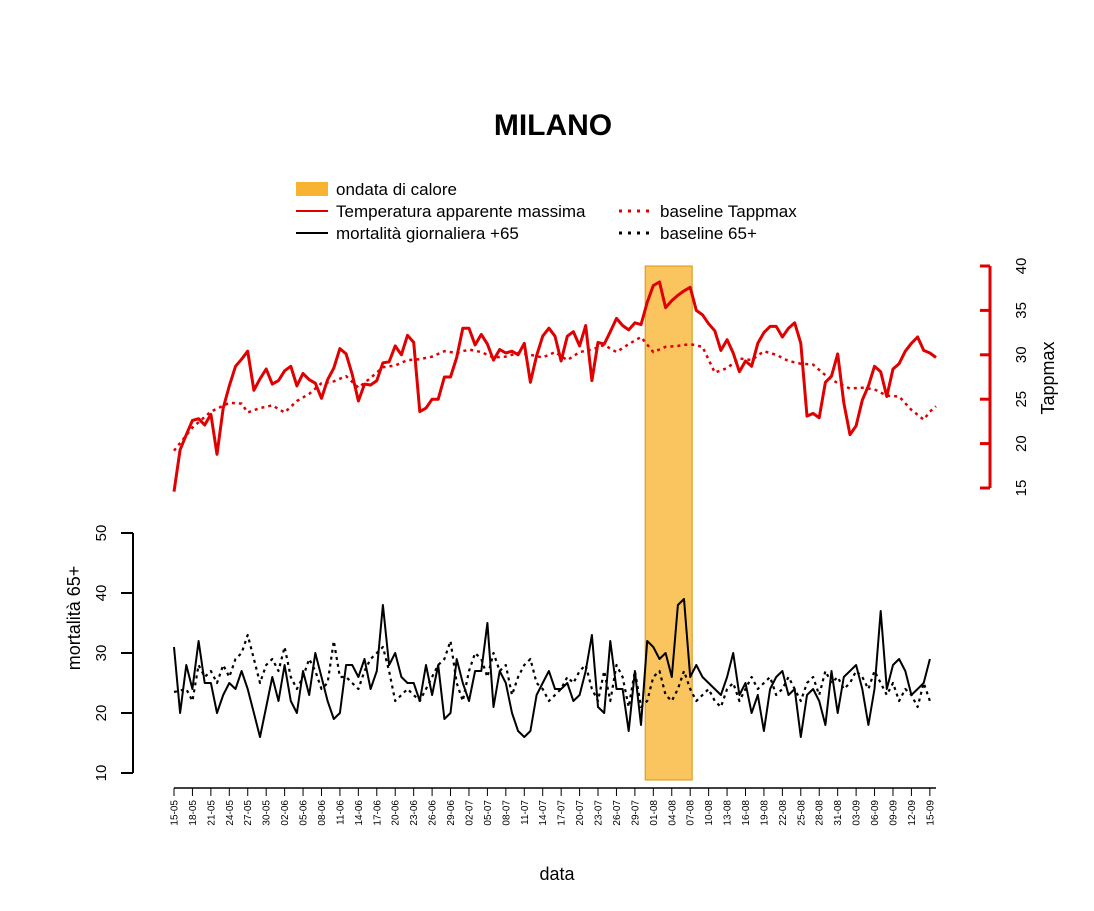 This screenshot has height=911, width=1094. What do you see at coordinates (635, 813) in the screenshot?
I see `x-tick-label: 29-07` at bounding box center [635, 813].